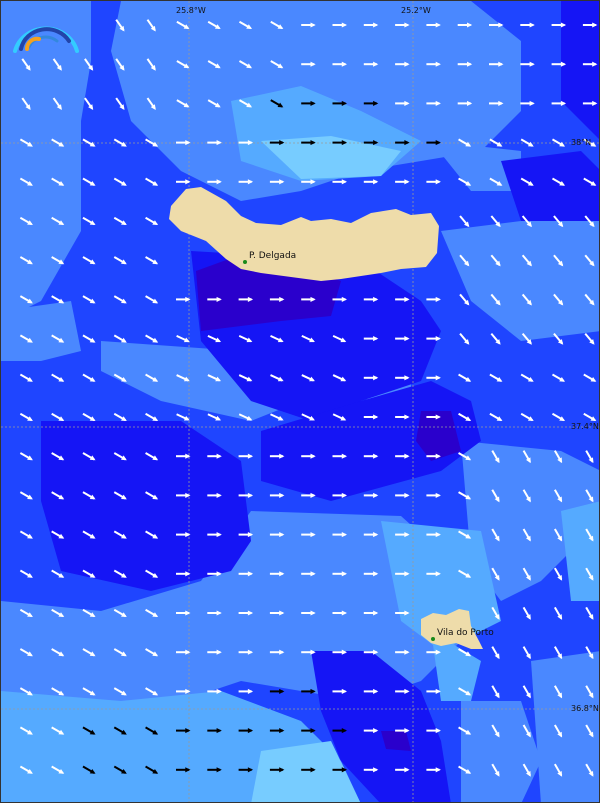  Describe the element at coordinates (585, 426) in the screenshot. I see `latitude-label: 37.4°N` at that location.